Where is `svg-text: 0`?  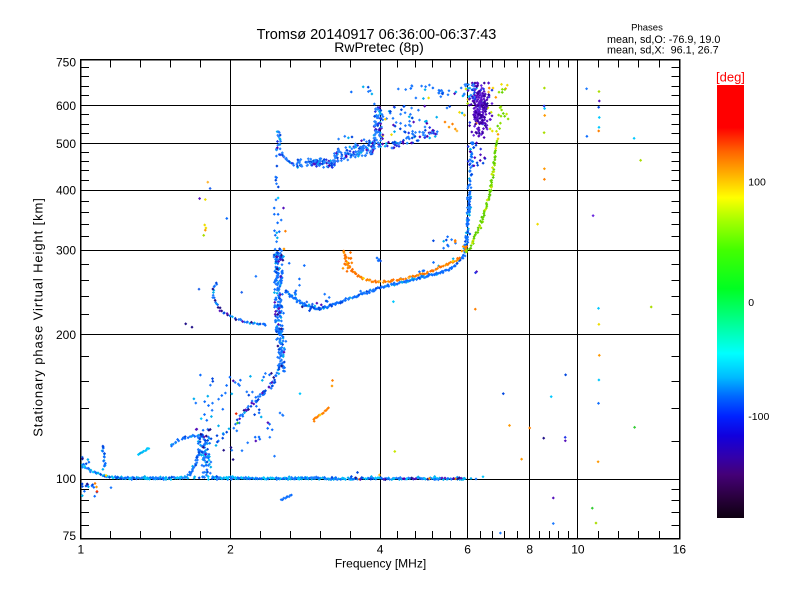 svg-text: 0 is located at coordinates (751, 303).